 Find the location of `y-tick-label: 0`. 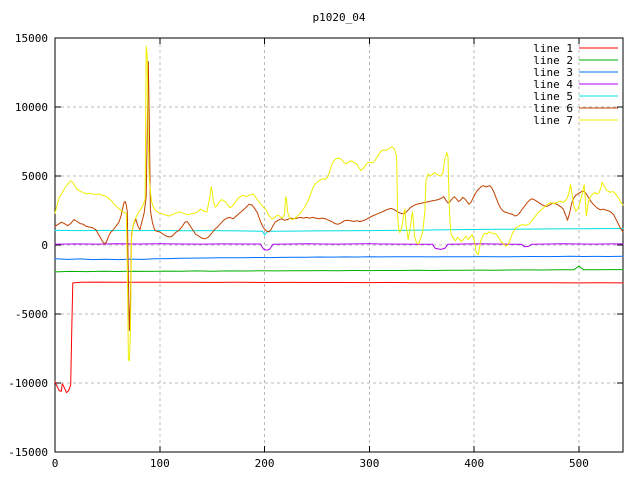

y-tick-label: 0 is located at coordinates (44, 245).